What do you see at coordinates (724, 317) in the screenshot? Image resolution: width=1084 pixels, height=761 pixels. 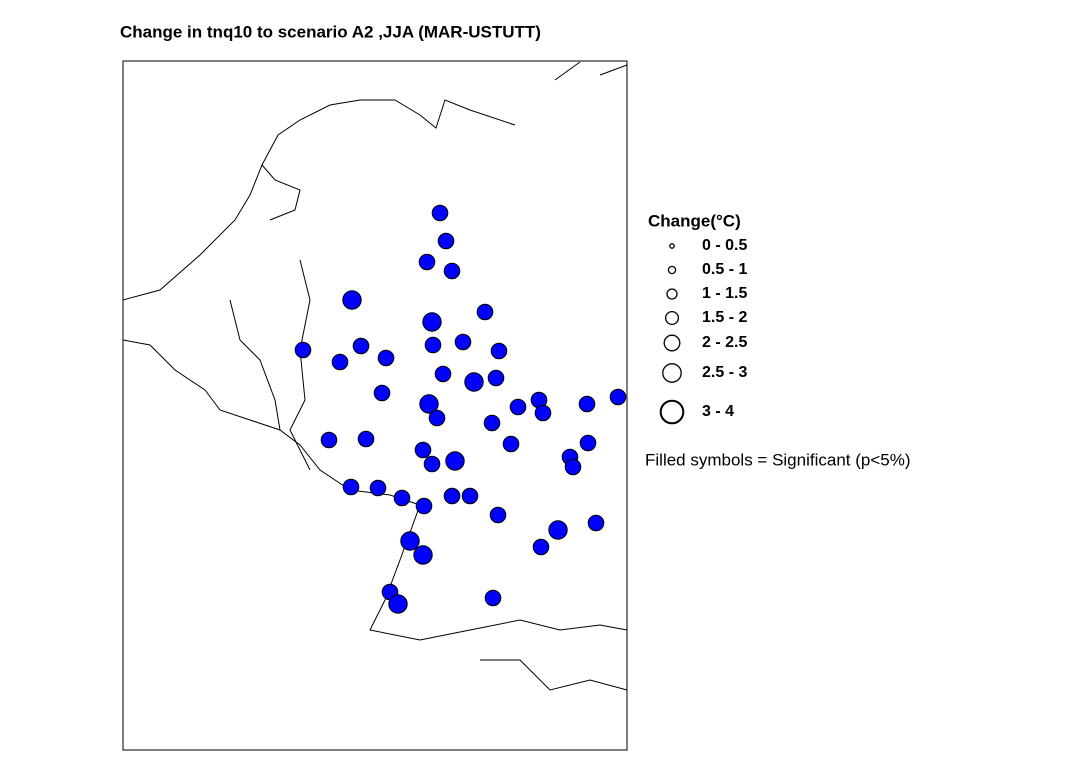 I see `legend-label: 1.5 - 2` at bounding box center [724, 317].